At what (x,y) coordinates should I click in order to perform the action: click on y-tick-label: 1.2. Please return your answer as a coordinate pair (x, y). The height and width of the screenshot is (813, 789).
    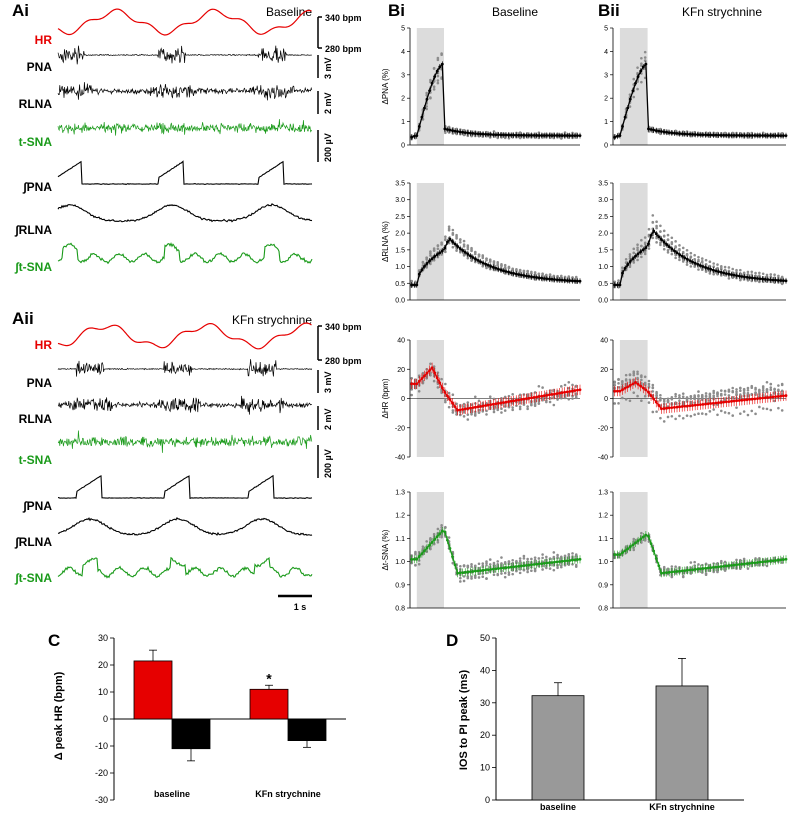
    Looking at the image, I should click on (603, 516).